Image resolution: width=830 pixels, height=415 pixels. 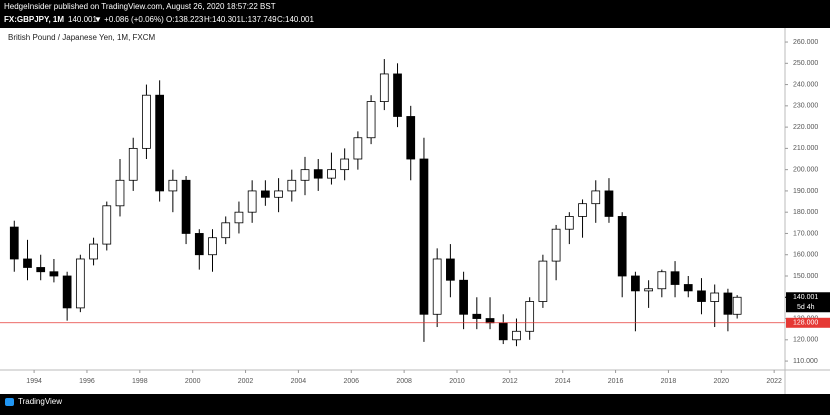 What do you see at coordinates (34, 381) in the screenshot?
I see `x-tick-label: 1994` at bounding box center [34, 381].